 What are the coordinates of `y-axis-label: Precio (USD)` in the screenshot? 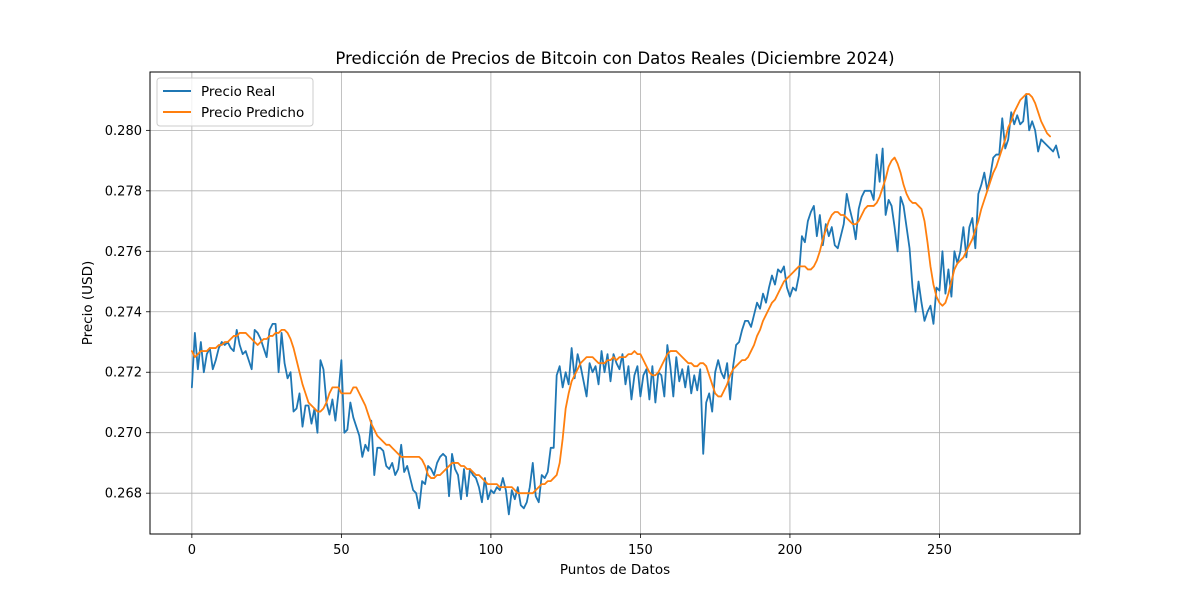 It's located at (88, 303).